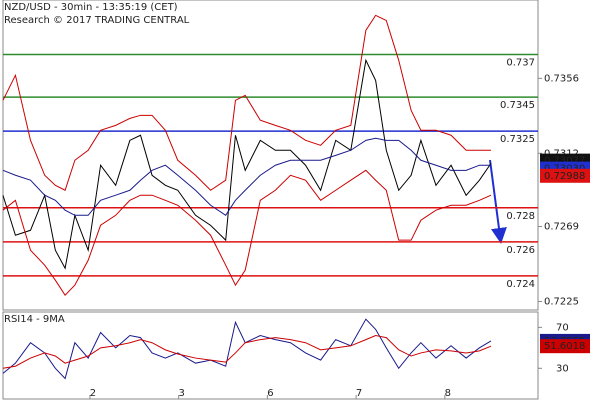 The width and height of the screenshot is (590, 400). Describe the element at coordinates (520, 250) in the screenshot. I see `level-label: 0.726` at that location.